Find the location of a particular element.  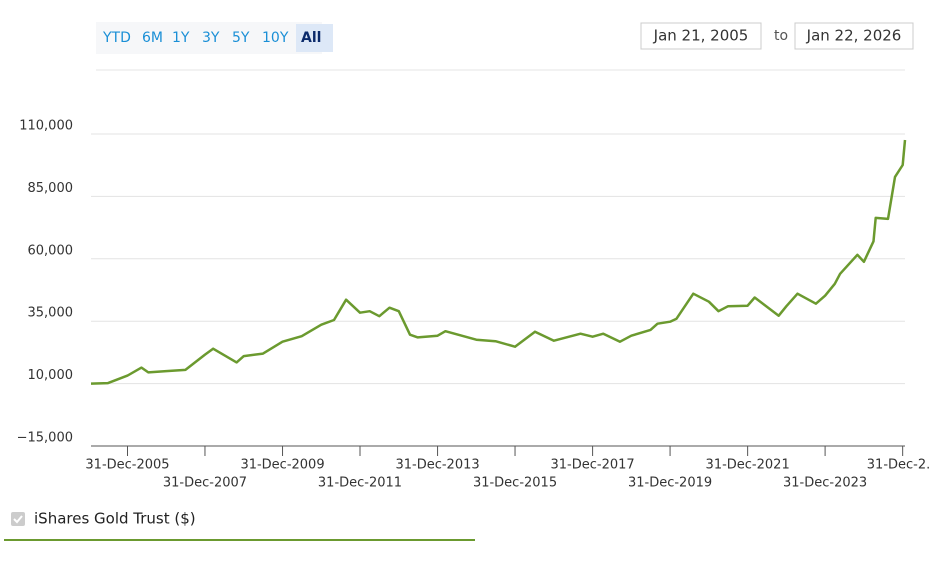

date-to-box is located at coordinates (854, 36).